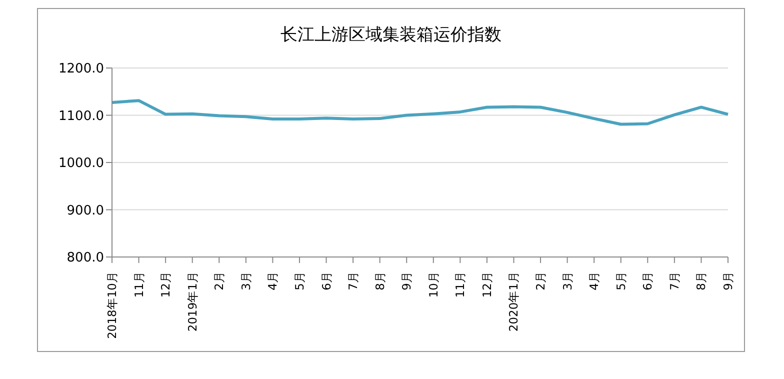  Describe the element at coordinates (433, 284) in the screenshot. I see `x-tick-label: 10月` at that location.